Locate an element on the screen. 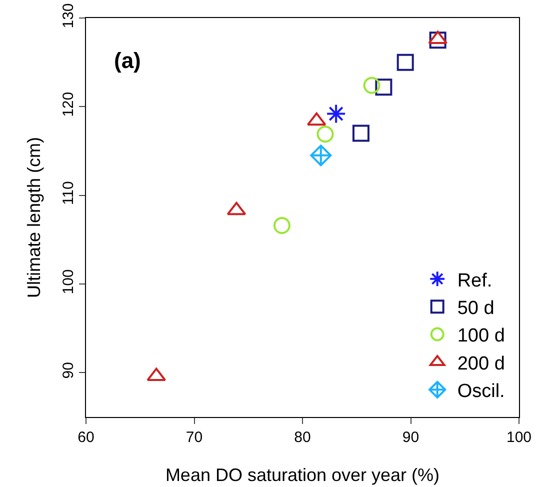 The height and width of the screenshot is (487, 539). legend-label: 200 d is located at coordinates (481, 363).